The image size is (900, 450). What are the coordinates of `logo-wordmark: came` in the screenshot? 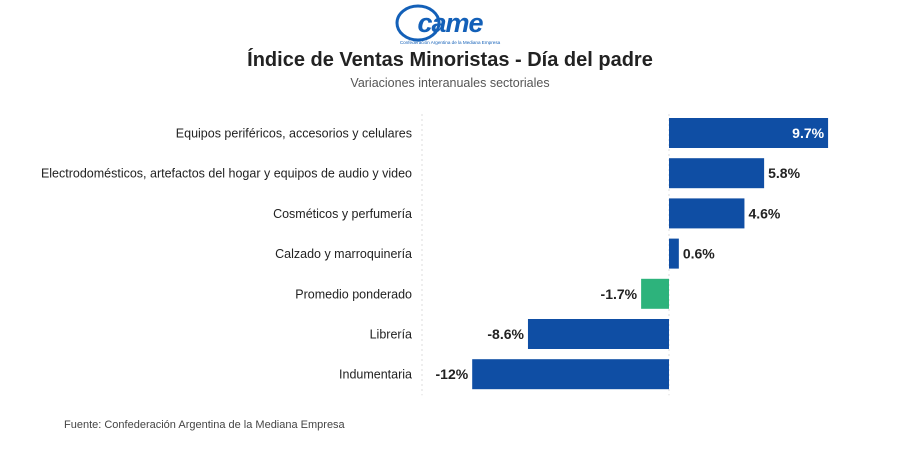 It's located at (450, 23).